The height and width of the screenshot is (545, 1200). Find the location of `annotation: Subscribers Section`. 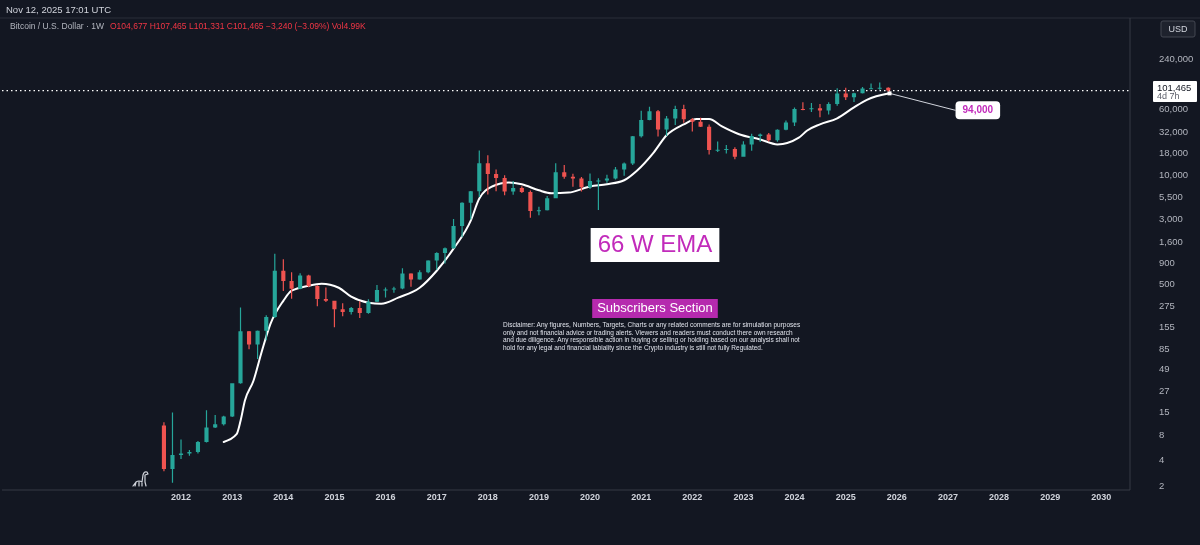

annotation: Subscribers Section is located at coordinates (655, 308).